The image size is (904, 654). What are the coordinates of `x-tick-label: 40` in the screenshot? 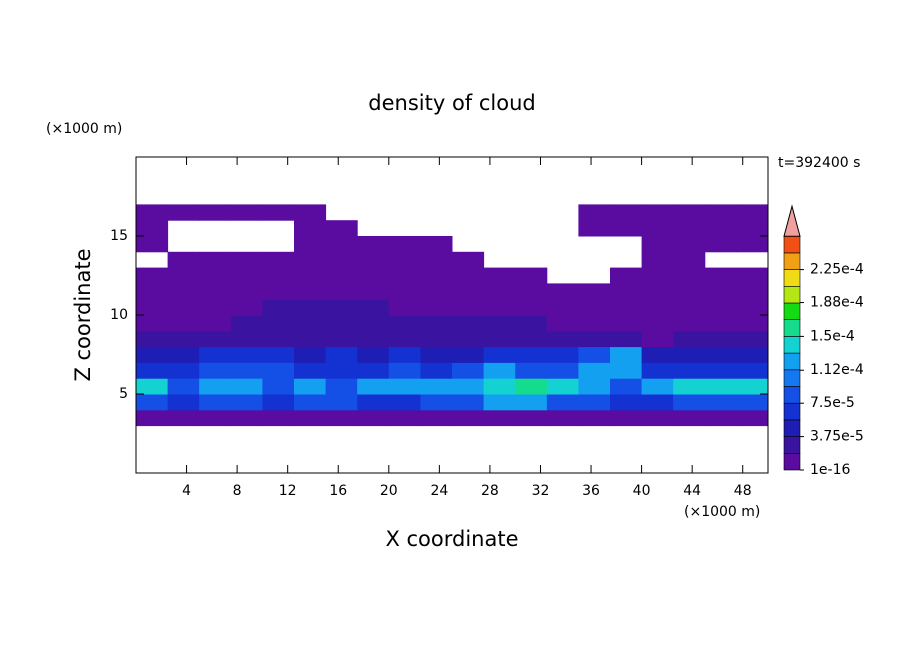 It's located at (642, 491).